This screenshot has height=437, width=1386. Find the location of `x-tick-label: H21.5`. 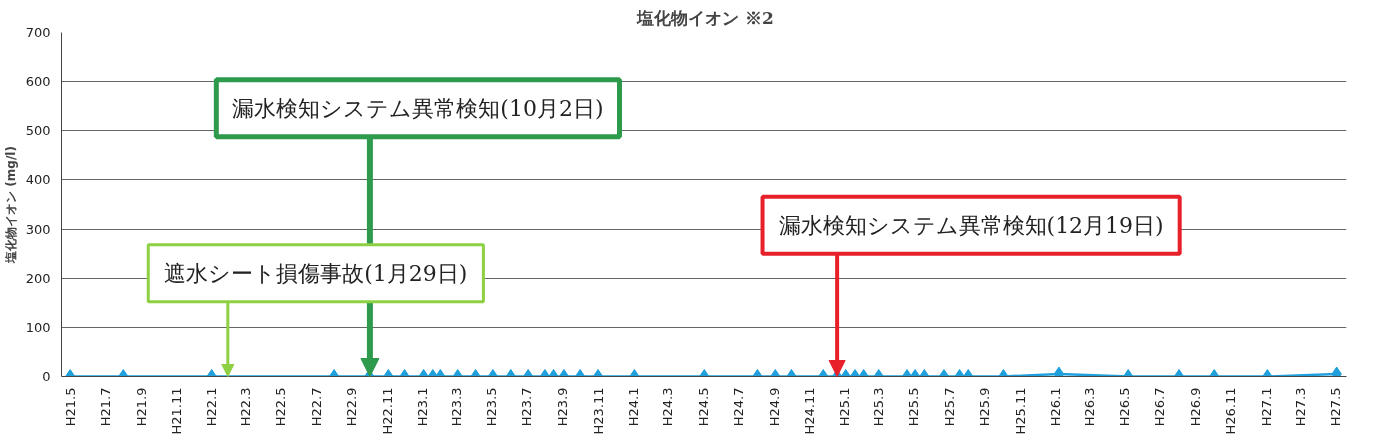

x-tick-label: H21.5 is located at coordinates (70, 407).